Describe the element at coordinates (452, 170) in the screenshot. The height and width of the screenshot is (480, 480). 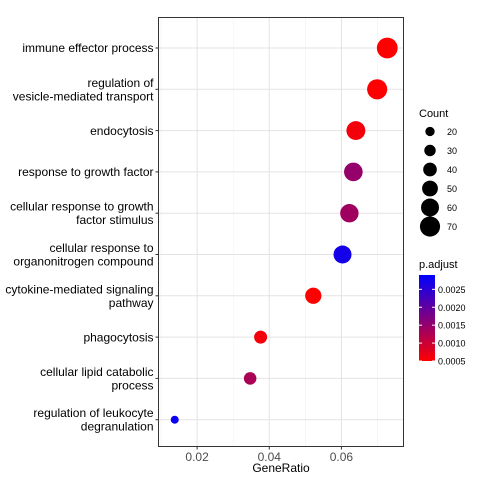
I see `count-legend-label: 40` at that location.